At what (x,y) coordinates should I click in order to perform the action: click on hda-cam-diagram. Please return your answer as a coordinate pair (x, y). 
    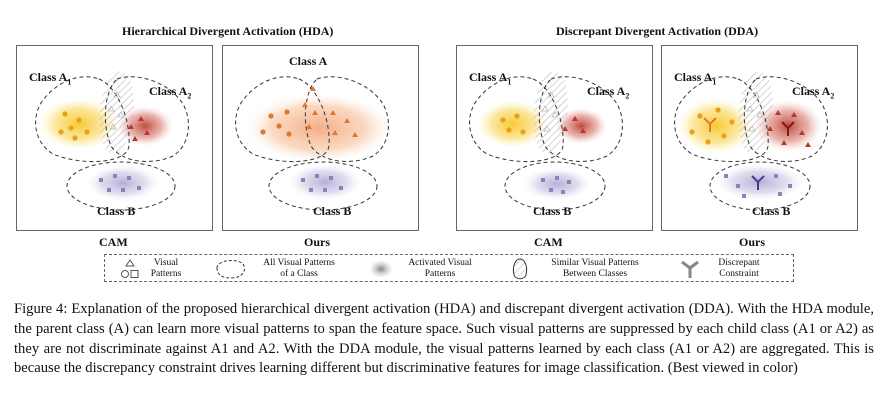
    Looking at the image, I should click on (112, 141).